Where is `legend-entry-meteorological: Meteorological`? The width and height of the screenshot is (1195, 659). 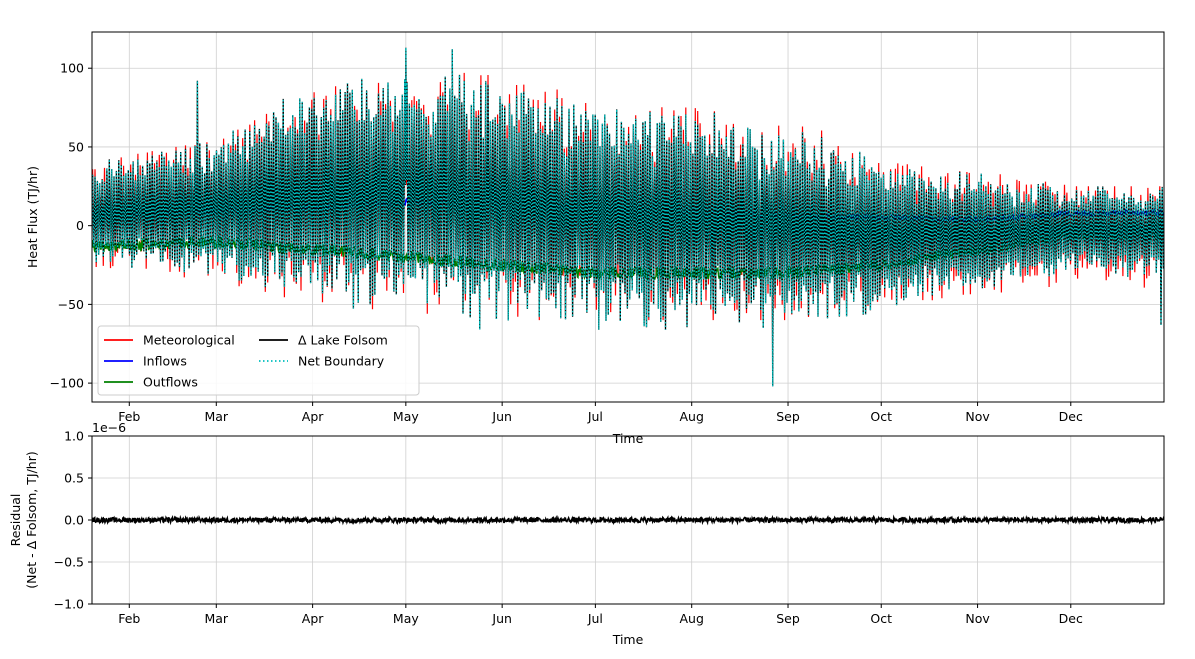
legend-entry-meteorological: Meteorological is located at coordinates (169, 340).